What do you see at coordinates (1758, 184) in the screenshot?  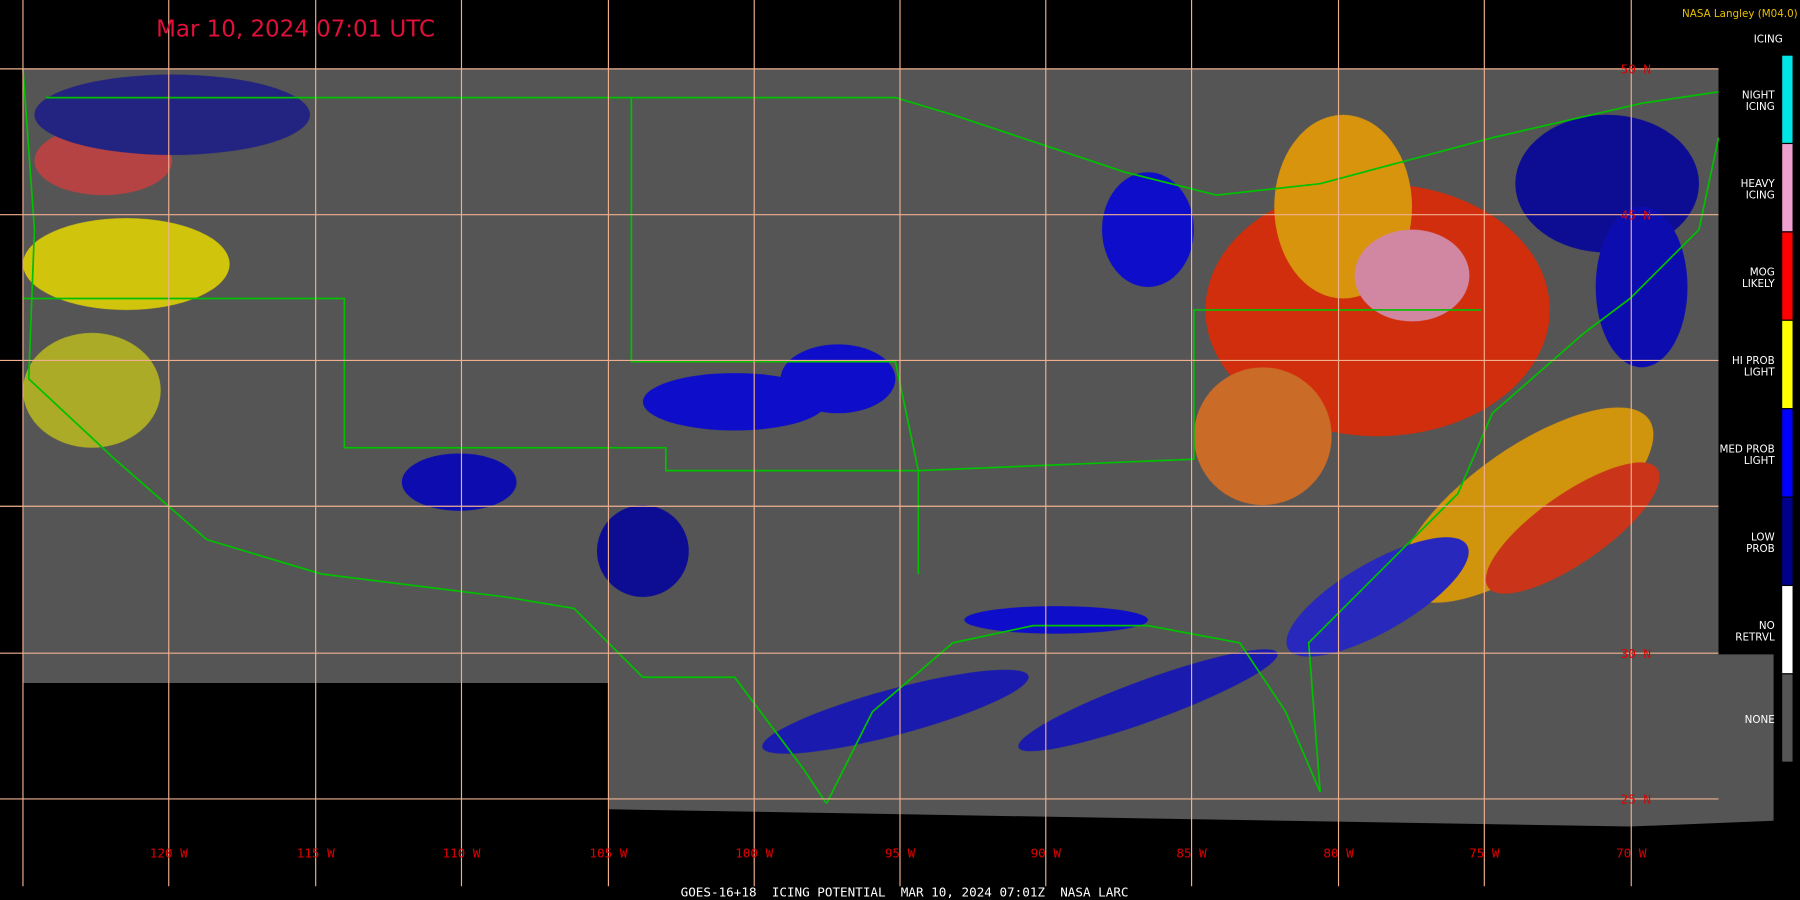 I see `legend-label: HEAVY` at bounding box center [1758, 184].